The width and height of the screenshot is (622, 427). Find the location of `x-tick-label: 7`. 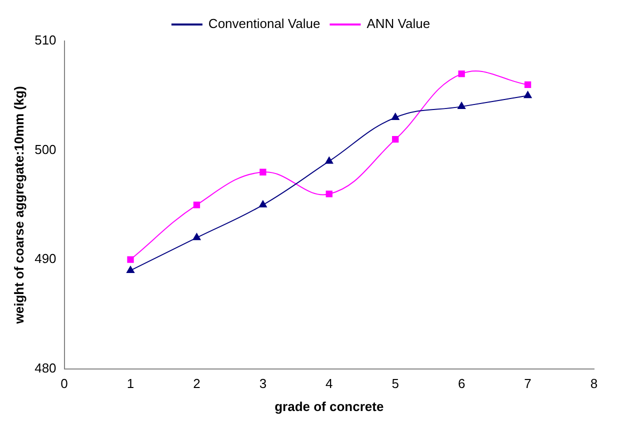

x-tick-label: 7 is located at coordinates (528, 384).